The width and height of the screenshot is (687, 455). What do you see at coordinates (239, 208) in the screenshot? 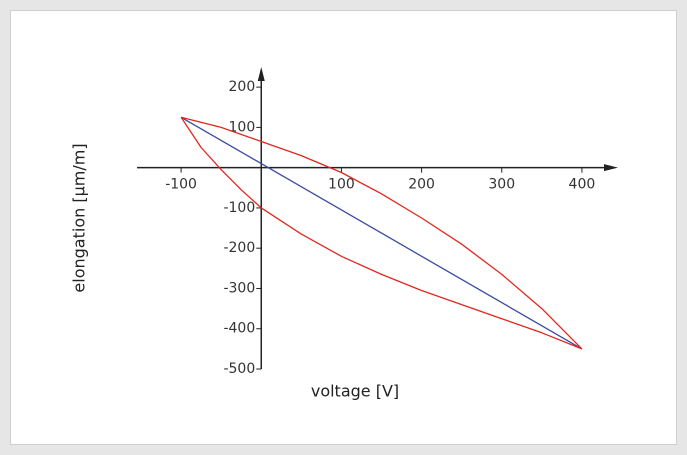
I see `y-tick-label: -100` at bounding box center [239, 208].